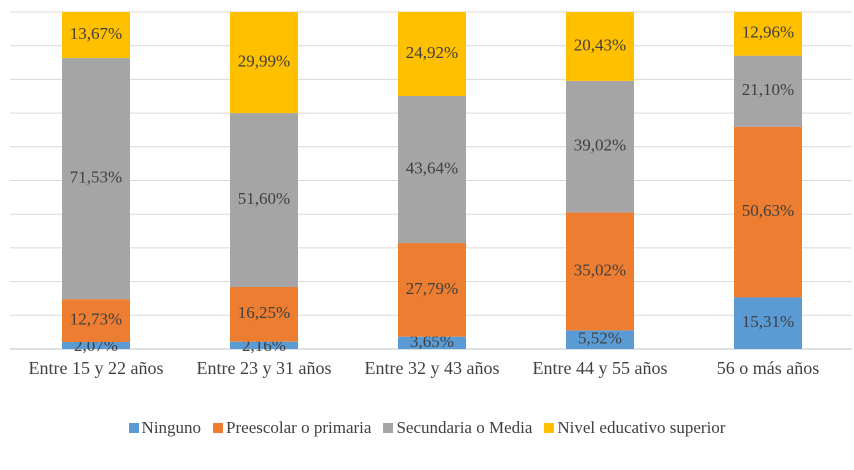 This screenshot has height=470, width=854. Describe the element at coordinates (96, 368) in the screenshot. I see `x-tick-label: Entre 15 y 22 años` at that location.